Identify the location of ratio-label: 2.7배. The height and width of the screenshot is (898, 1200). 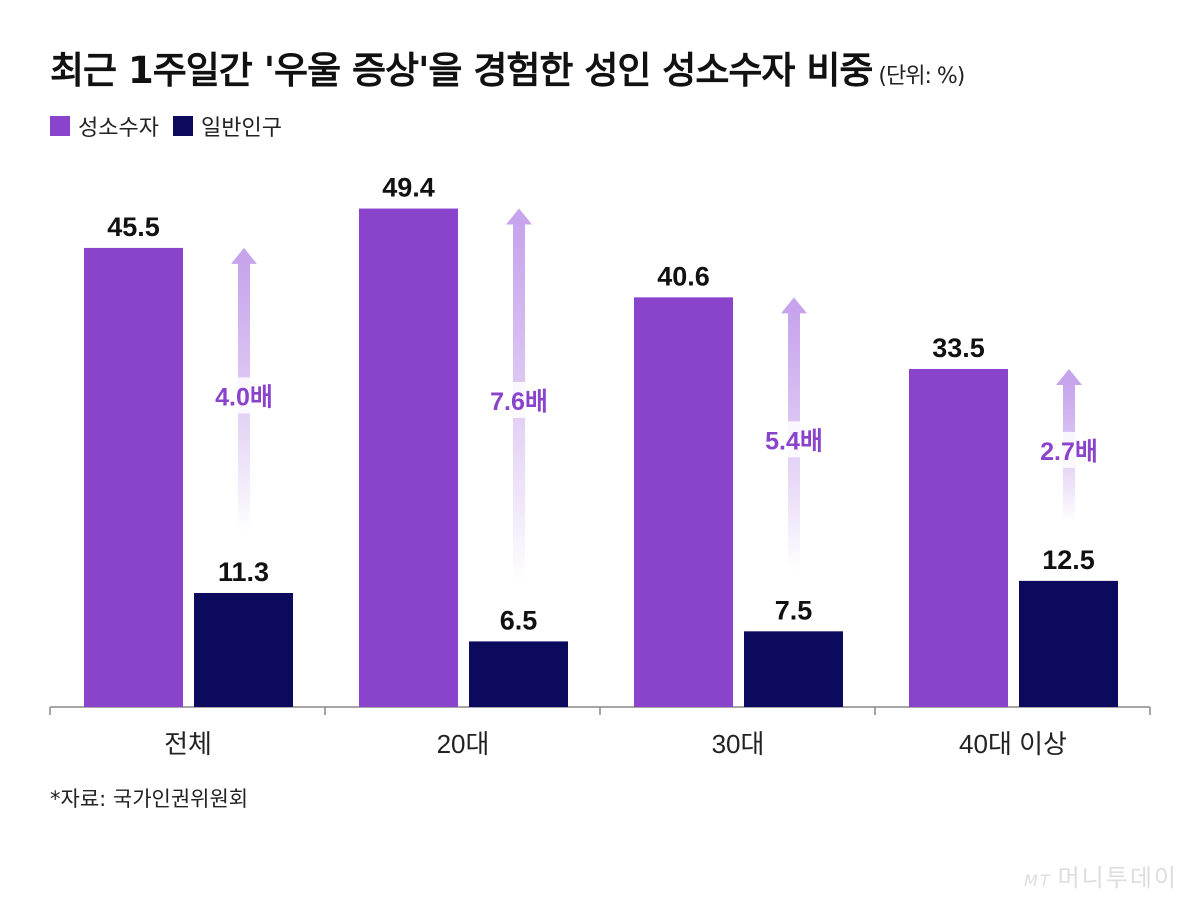
(1069, 452).